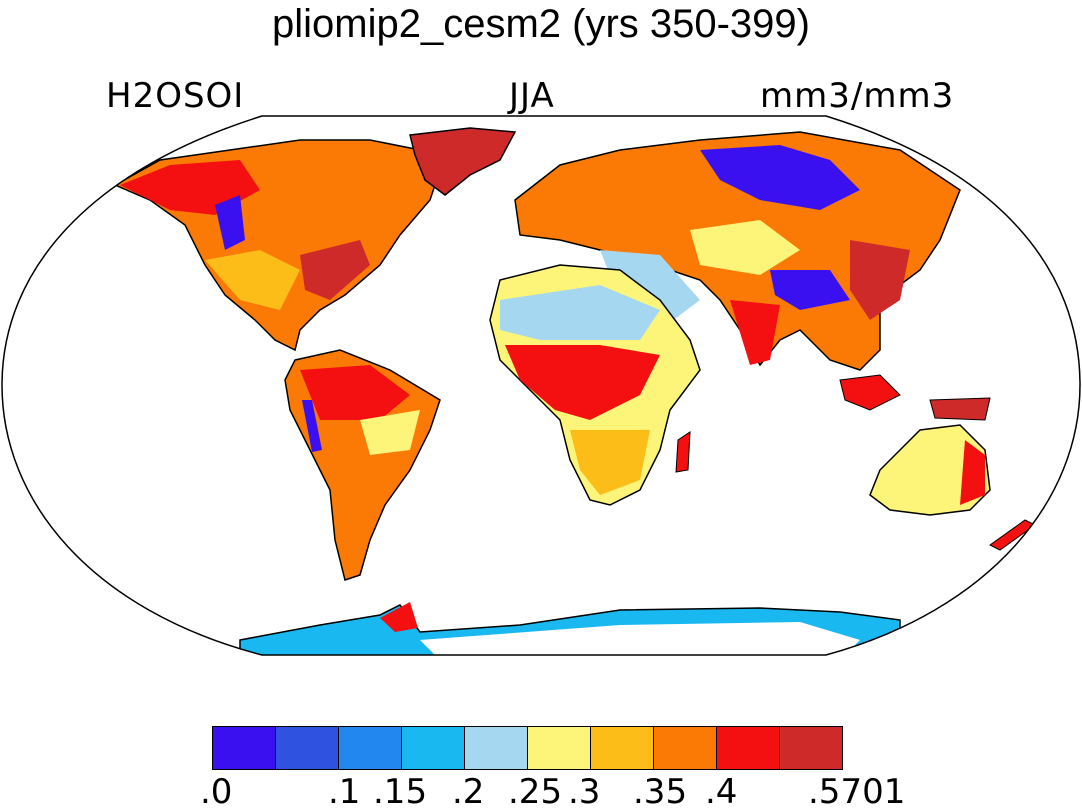  Describe the element at coordinates (584, 792) in the screenshot. I see `colorbar-tick-label: .3` at that location.